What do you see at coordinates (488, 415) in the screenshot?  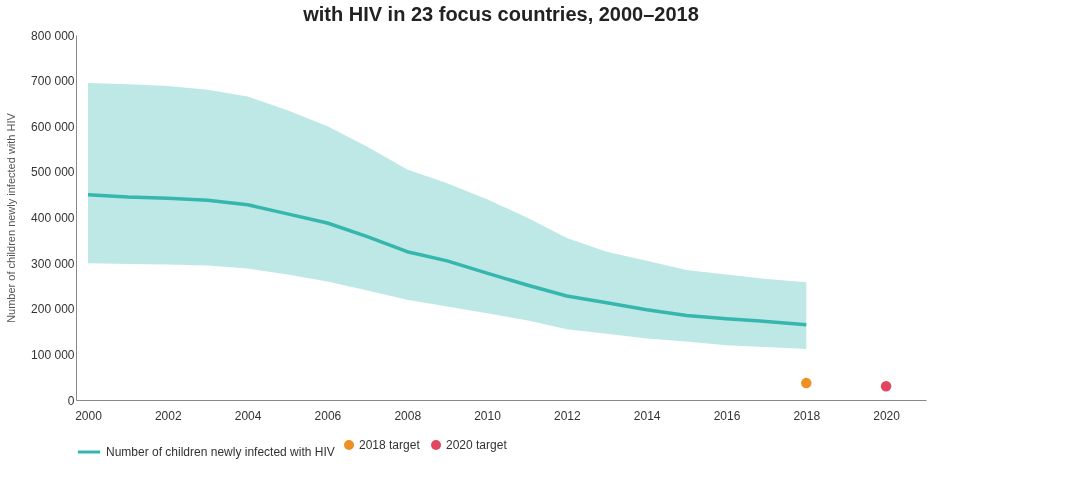 I see `x-tick-label: 2010` at bounding box center [488, 415].